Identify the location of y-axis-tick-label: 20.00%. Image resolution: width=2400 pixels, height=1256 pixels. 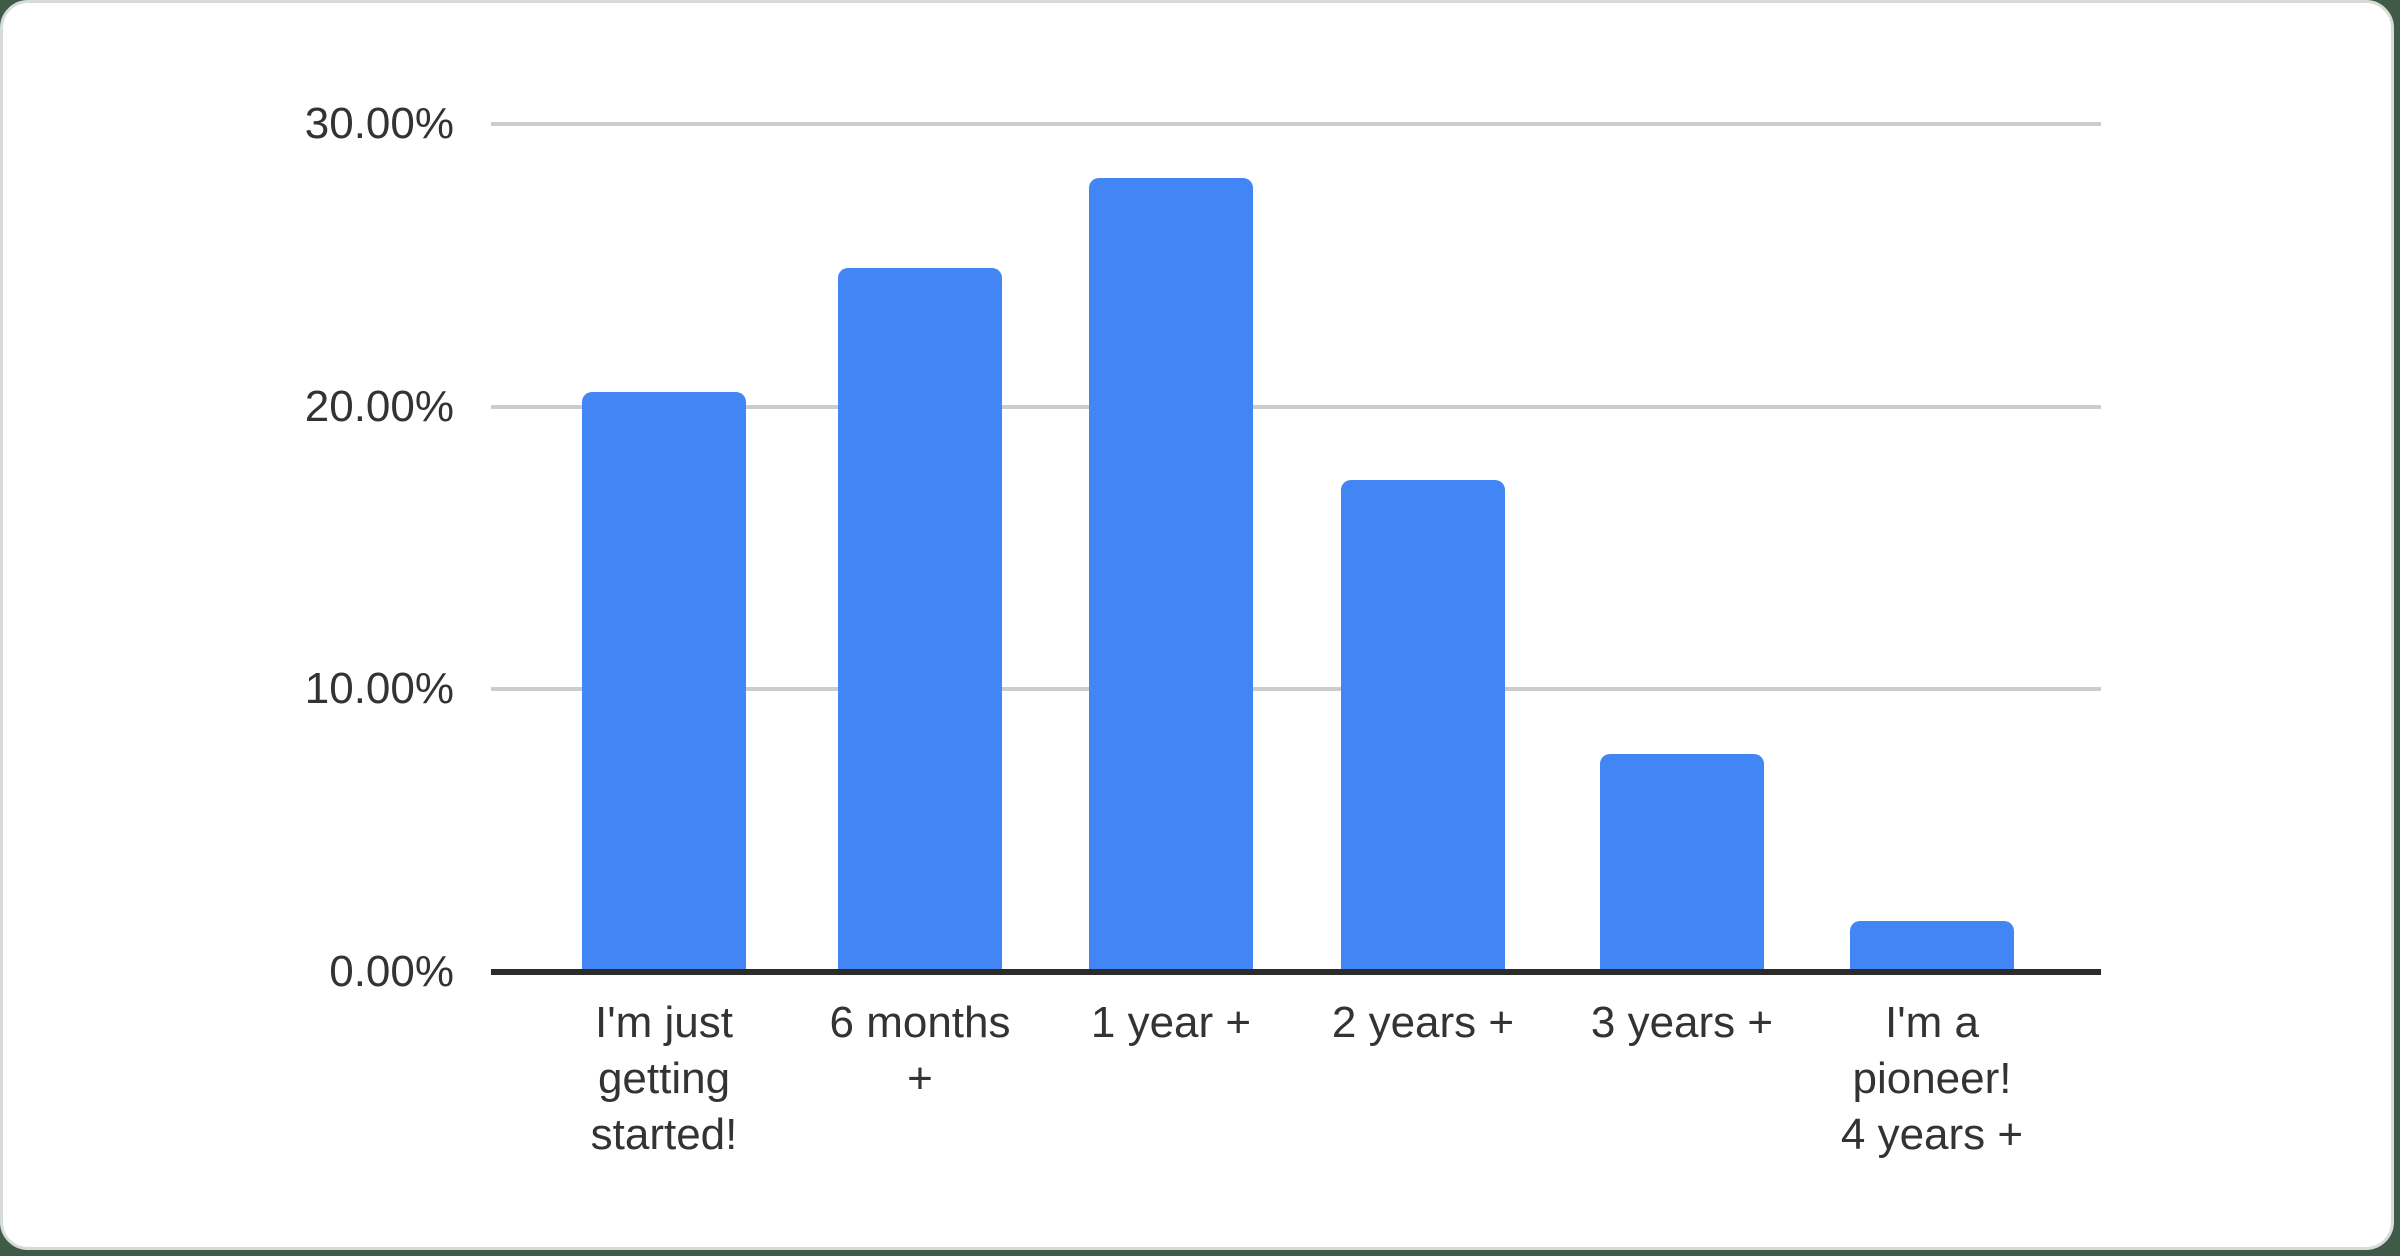
(379, 406).